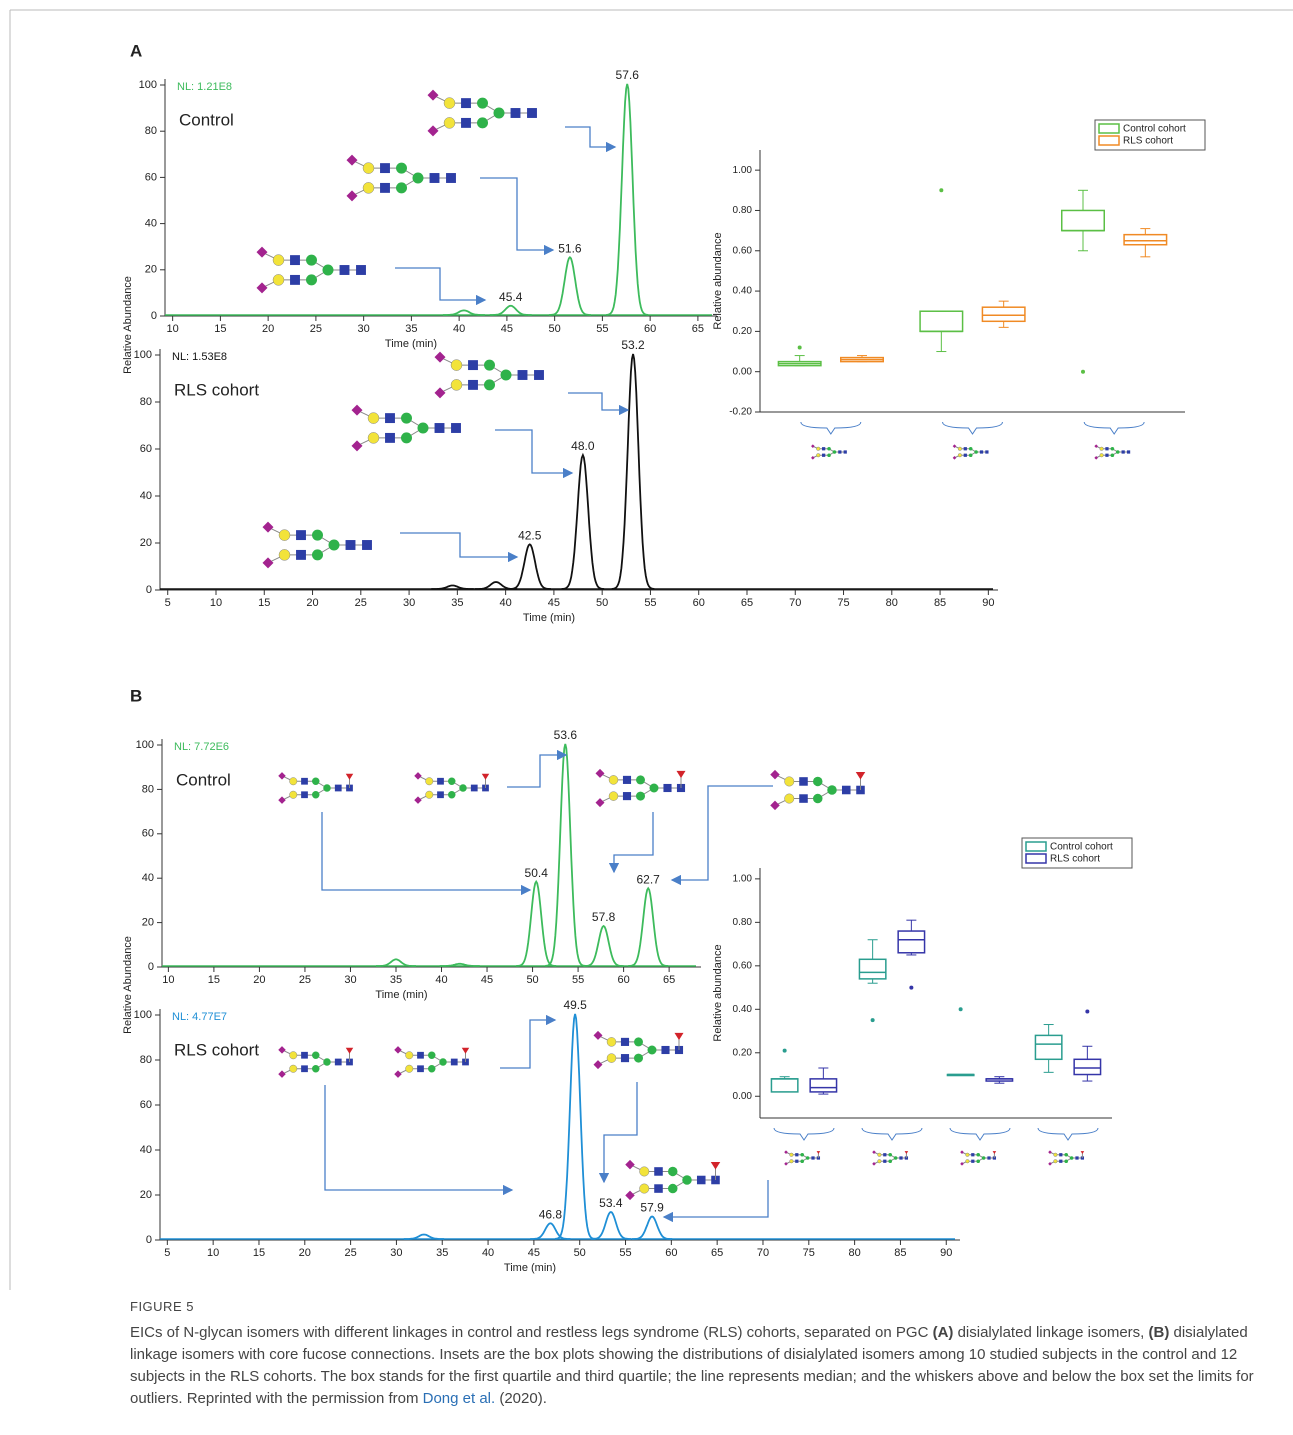 This screenshot has height=1435, width=1293. I want to click on note: NL: 1.53E8, so click(199, 357).